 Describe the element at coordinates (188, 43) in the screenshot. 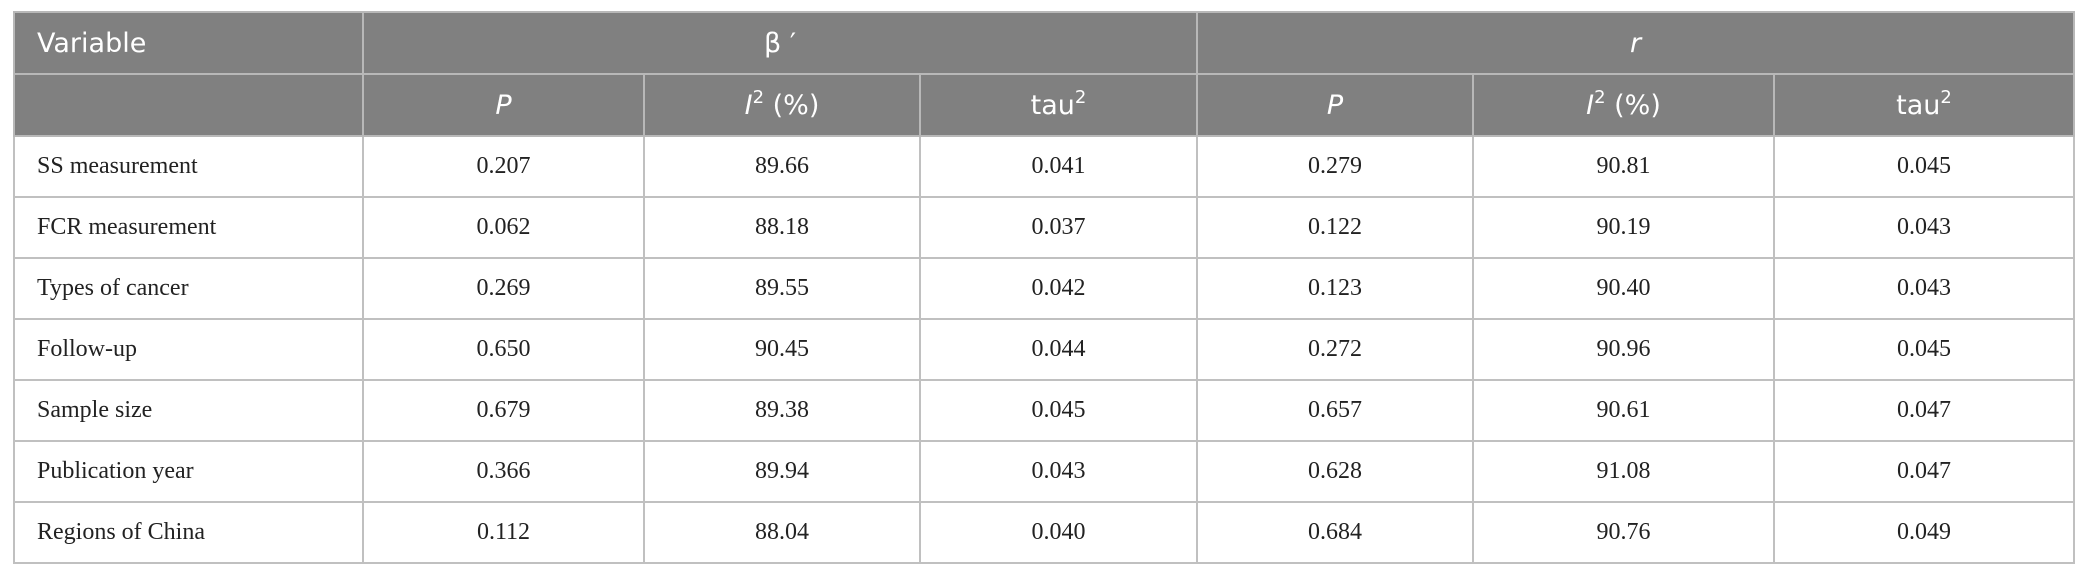

I see `header-cell: Variable` at that location.